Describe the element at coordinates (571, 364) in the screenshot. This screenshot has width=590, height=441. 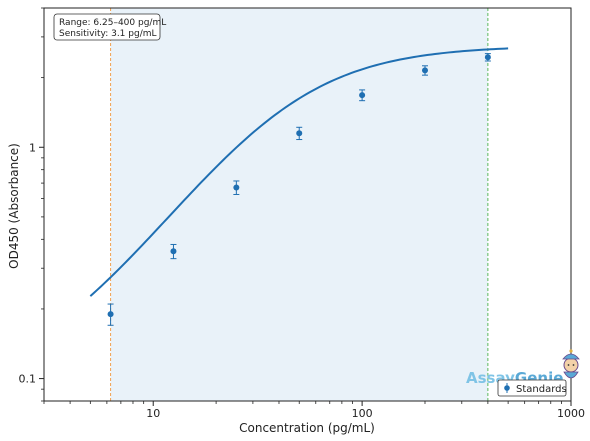
I see `genie-mascot-icon` at that location.